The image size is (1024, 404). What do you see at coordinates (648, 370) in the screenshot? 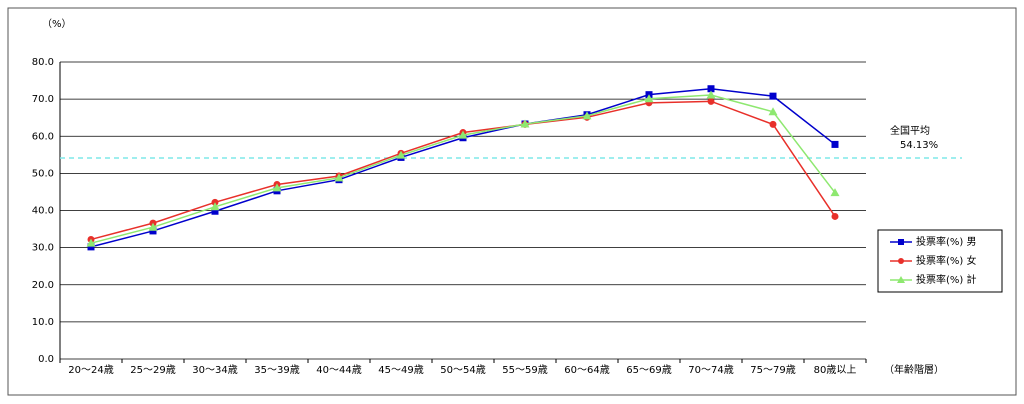
I see `x-tick-label: 65～69歳` at bounding box center [648, 370].